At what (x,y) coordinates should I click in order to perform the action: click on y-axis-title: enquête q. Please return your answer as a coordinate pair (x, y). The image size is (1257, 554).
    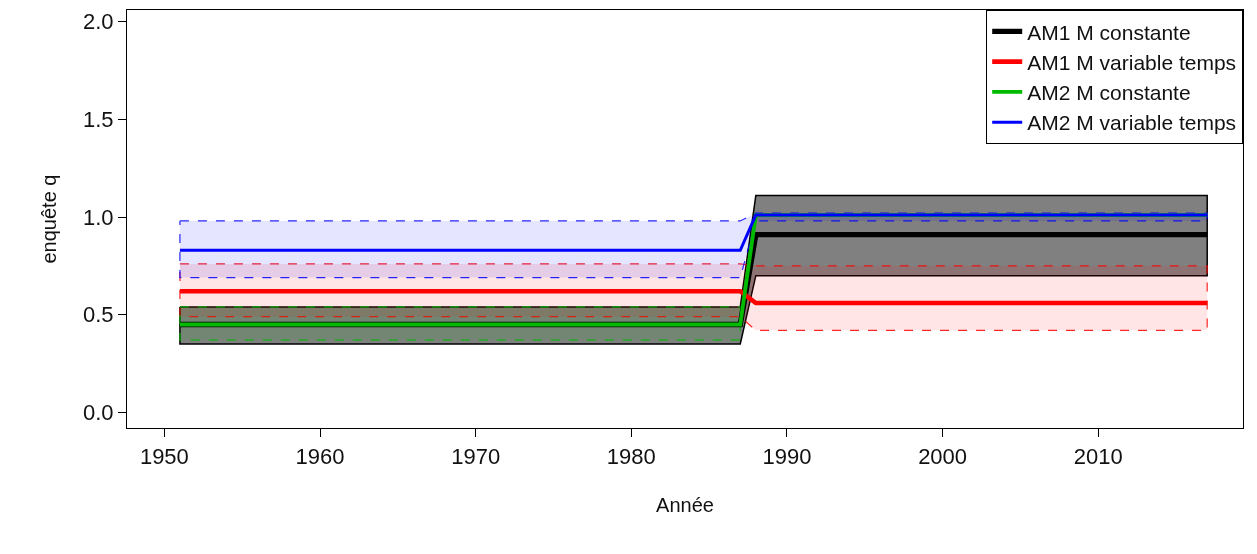
    Looking at the image, I should click on (49, 219).